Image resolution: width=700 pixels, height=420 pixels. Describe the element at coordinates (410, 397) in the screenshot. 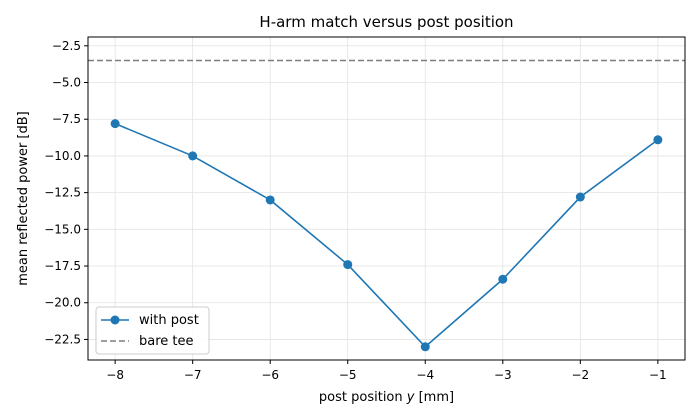

I see `x-axis-label-variable: y` at that location.